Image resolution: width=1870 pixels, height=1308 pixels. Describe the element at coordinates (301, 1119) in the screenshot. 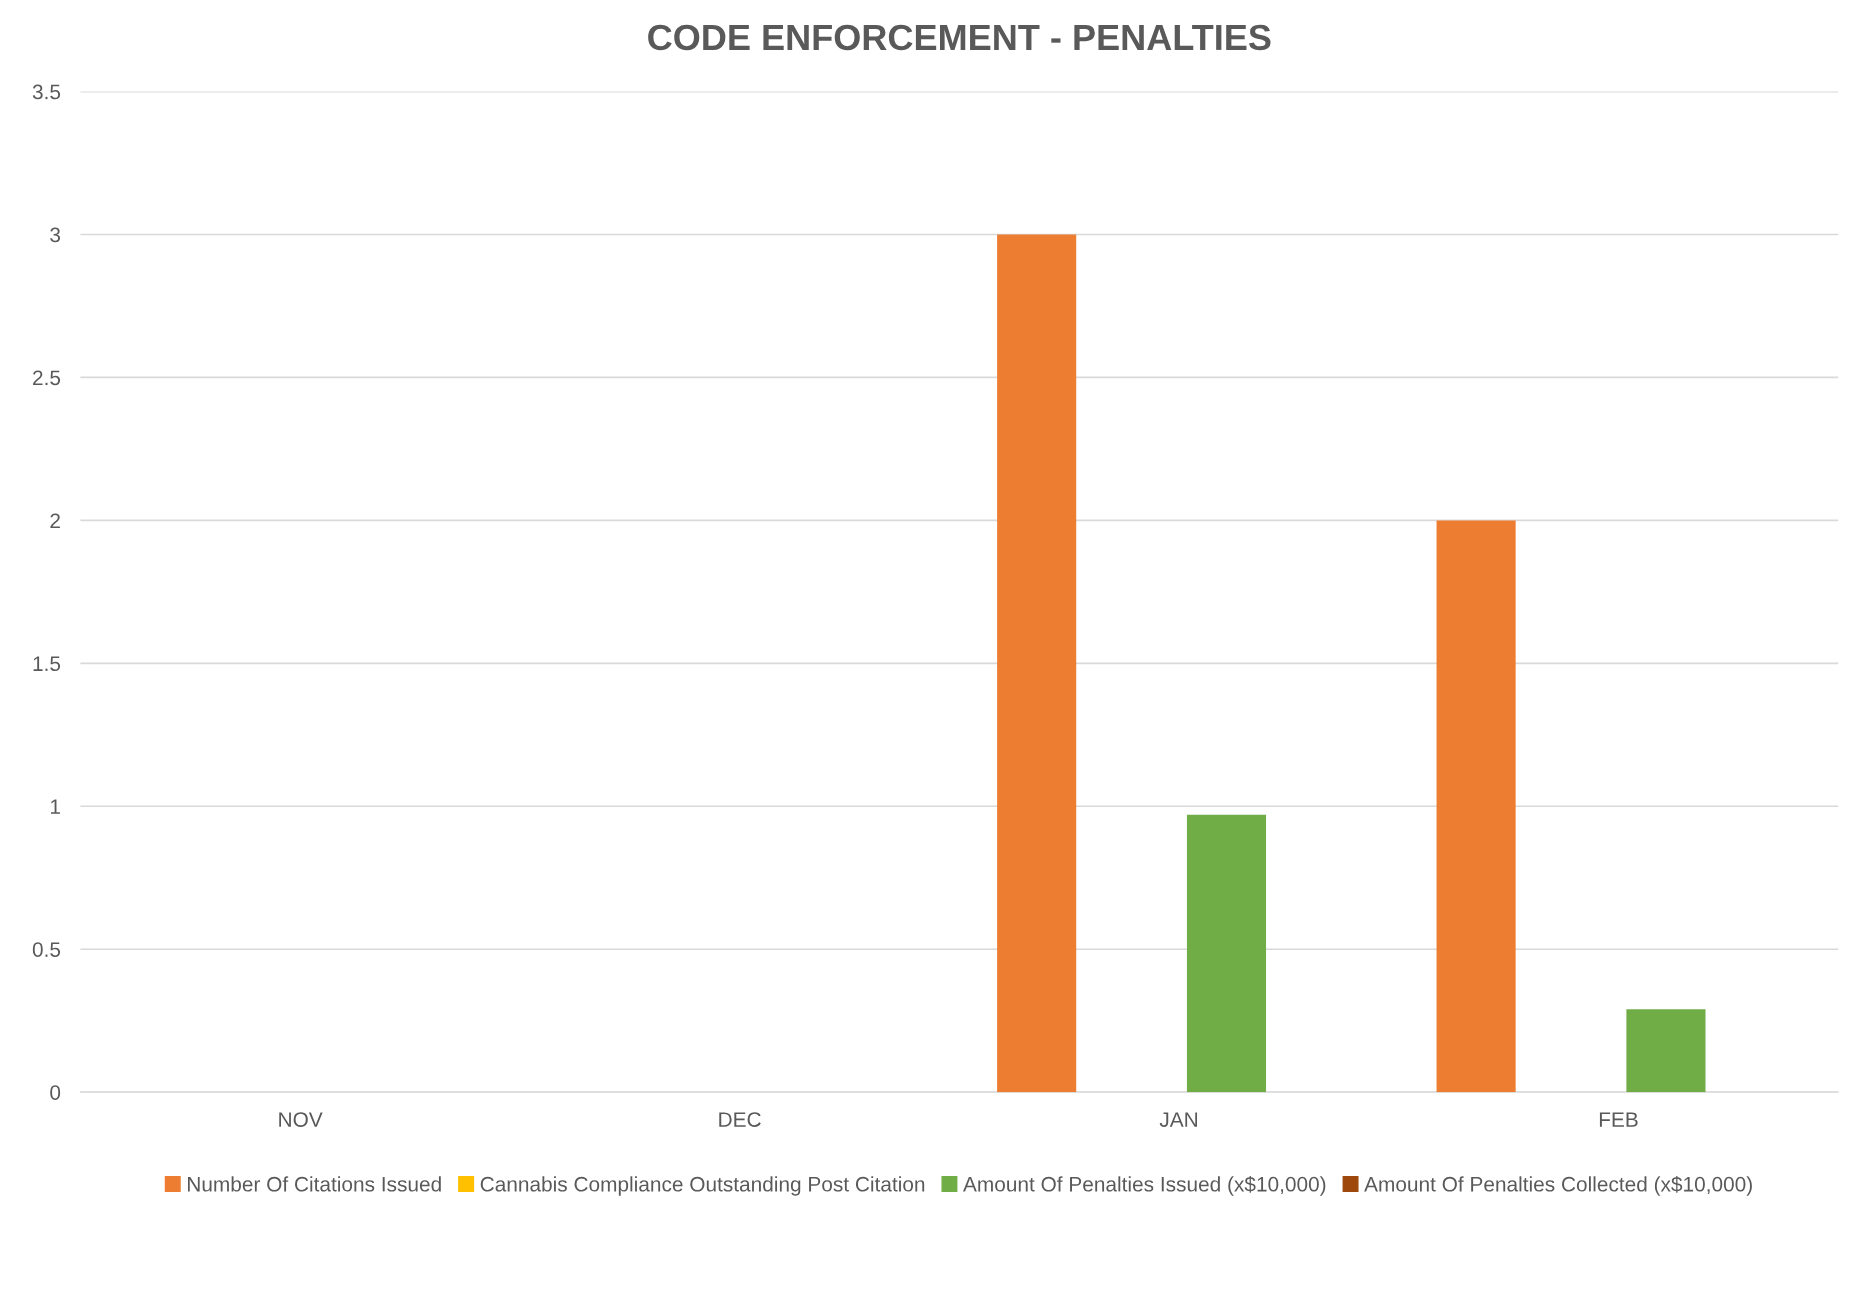

I see `x-tick-label: NOV` at that location.